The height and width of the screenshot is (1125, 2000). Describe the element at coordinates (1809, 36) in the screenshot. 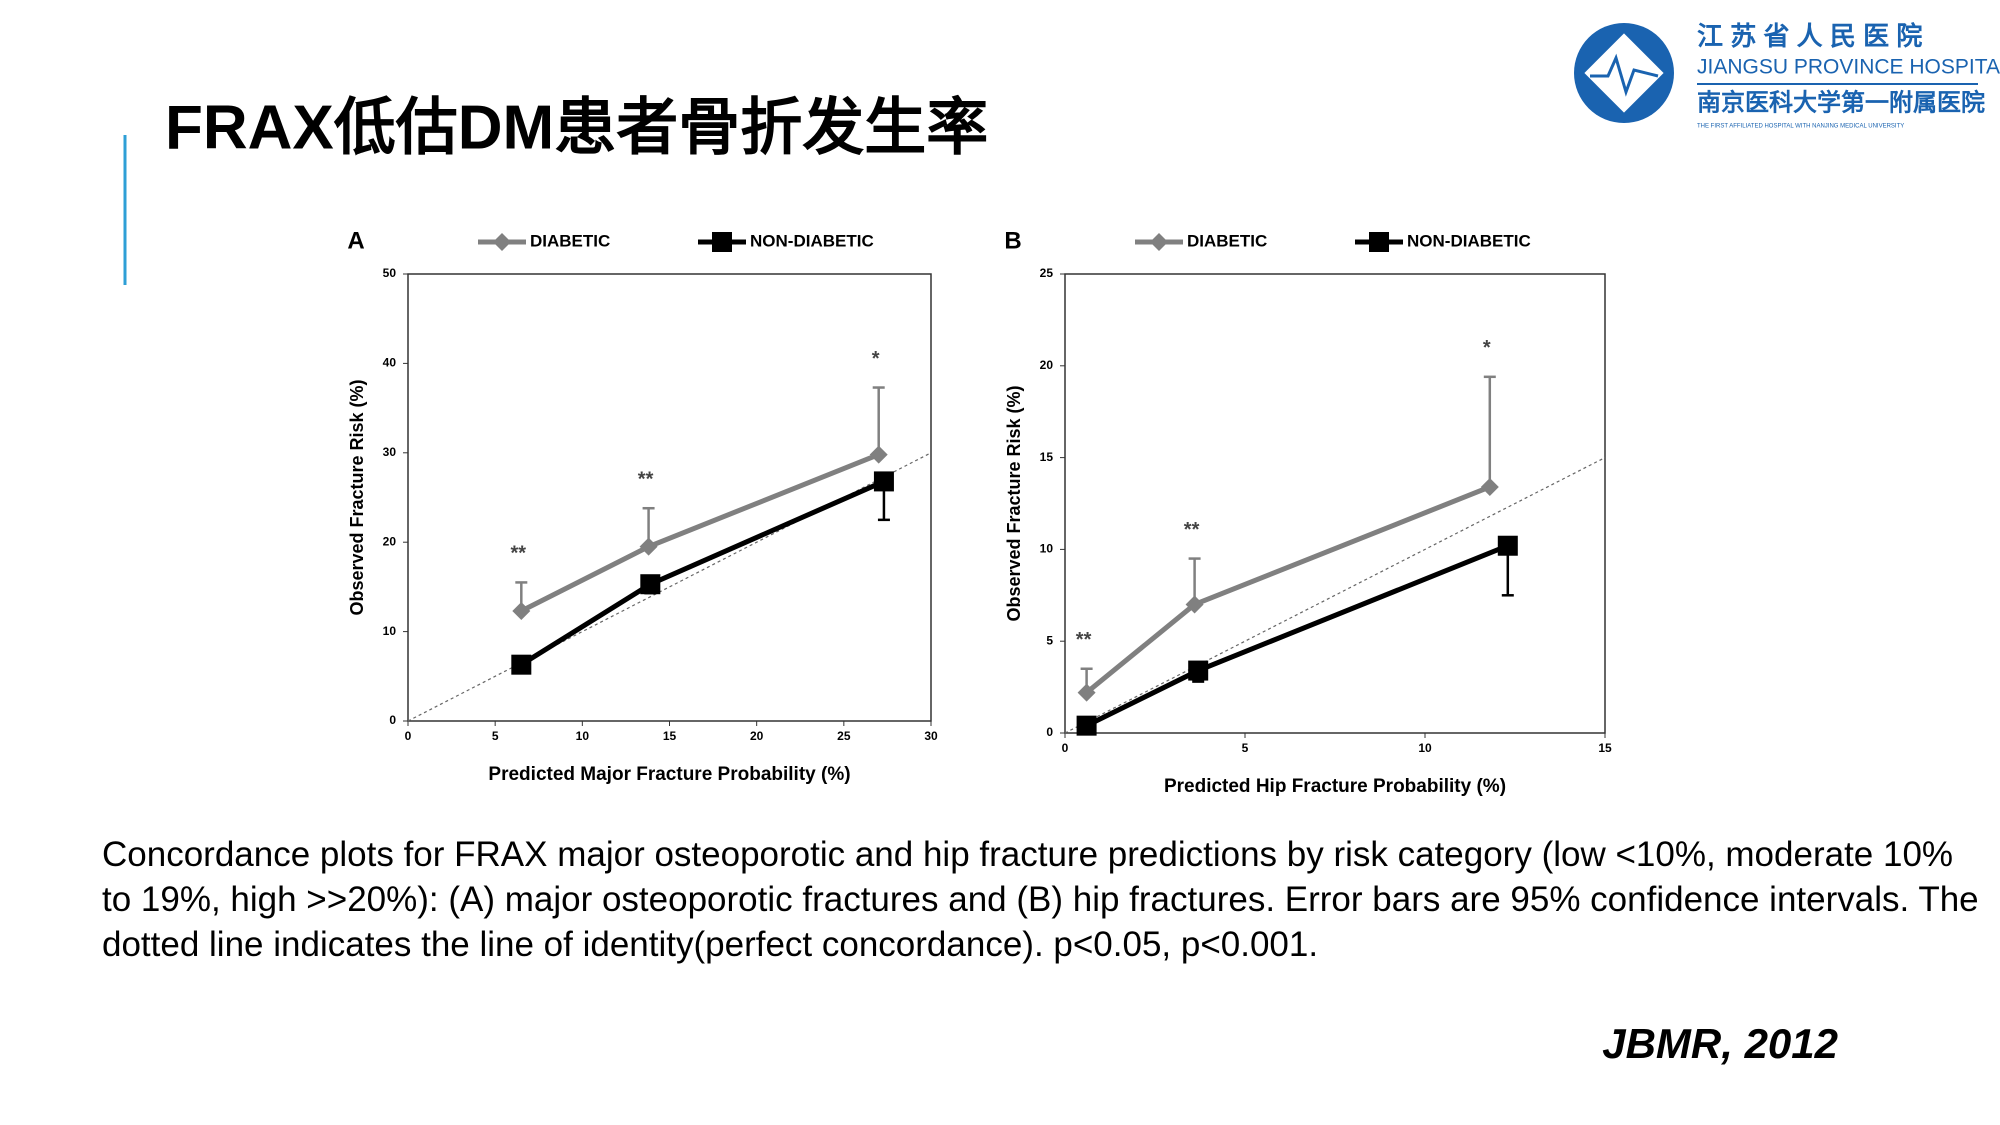

I see `logo-name-cn: 江 苏 省 人 民 医 院` at that location.